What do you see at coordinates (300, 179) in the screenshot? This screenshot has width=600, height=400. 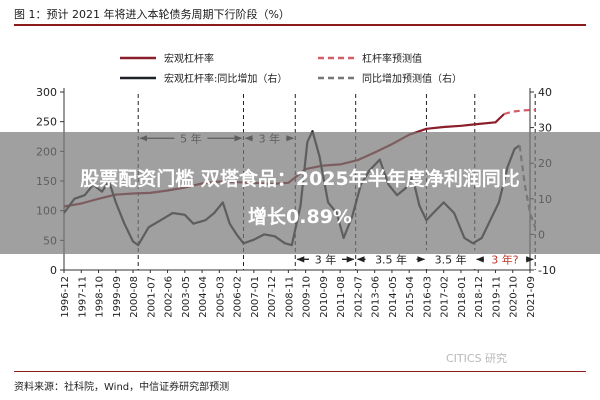 I see `headline-line-1: 股票配资门槛 双塔食品：2025年半年度净利润同比` at bounding box center [300, 179].